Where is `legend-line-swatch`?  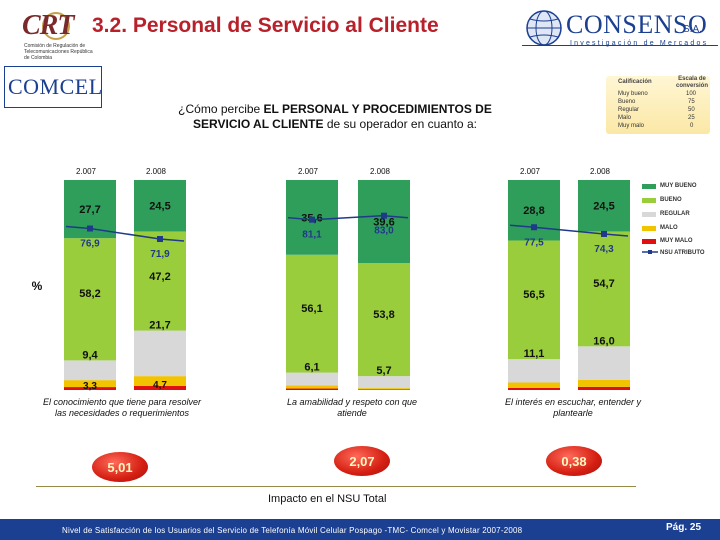
legend-line-swatch is located at coordinates (650, 252).